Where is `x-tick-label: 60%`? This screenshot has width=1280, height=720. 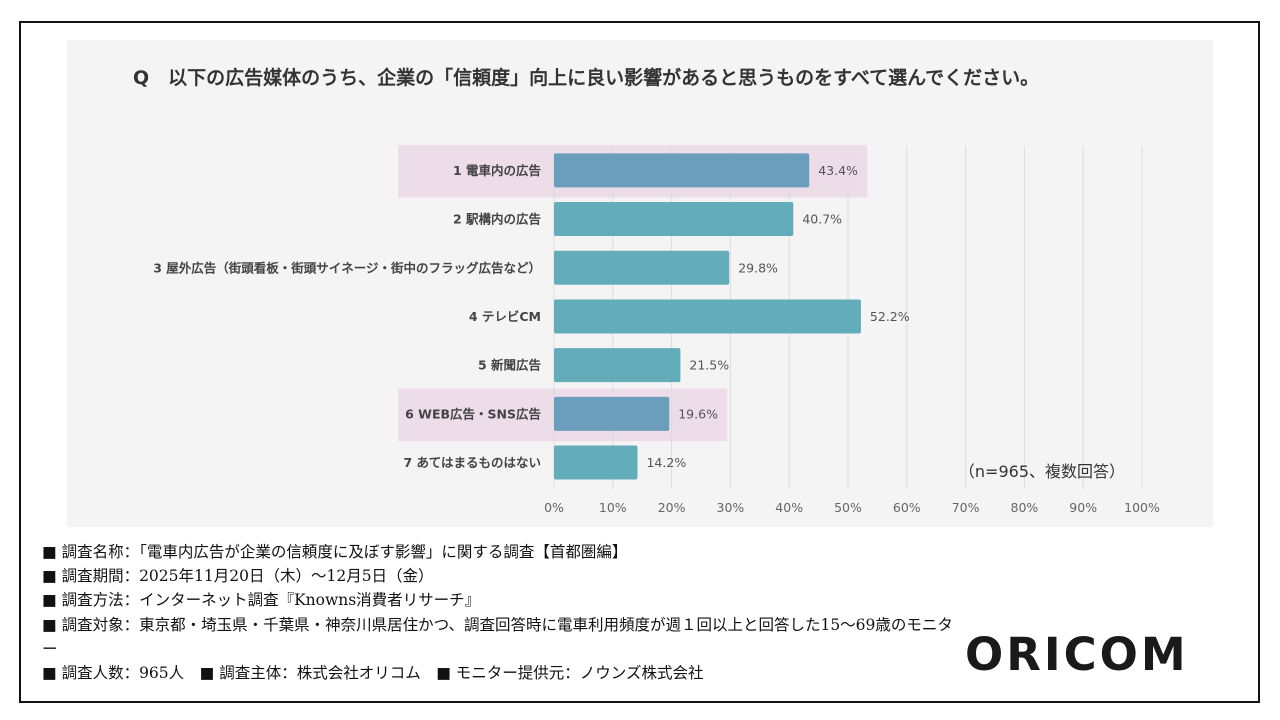
x-tick-label: 60% is located at coordinates (907, 507).